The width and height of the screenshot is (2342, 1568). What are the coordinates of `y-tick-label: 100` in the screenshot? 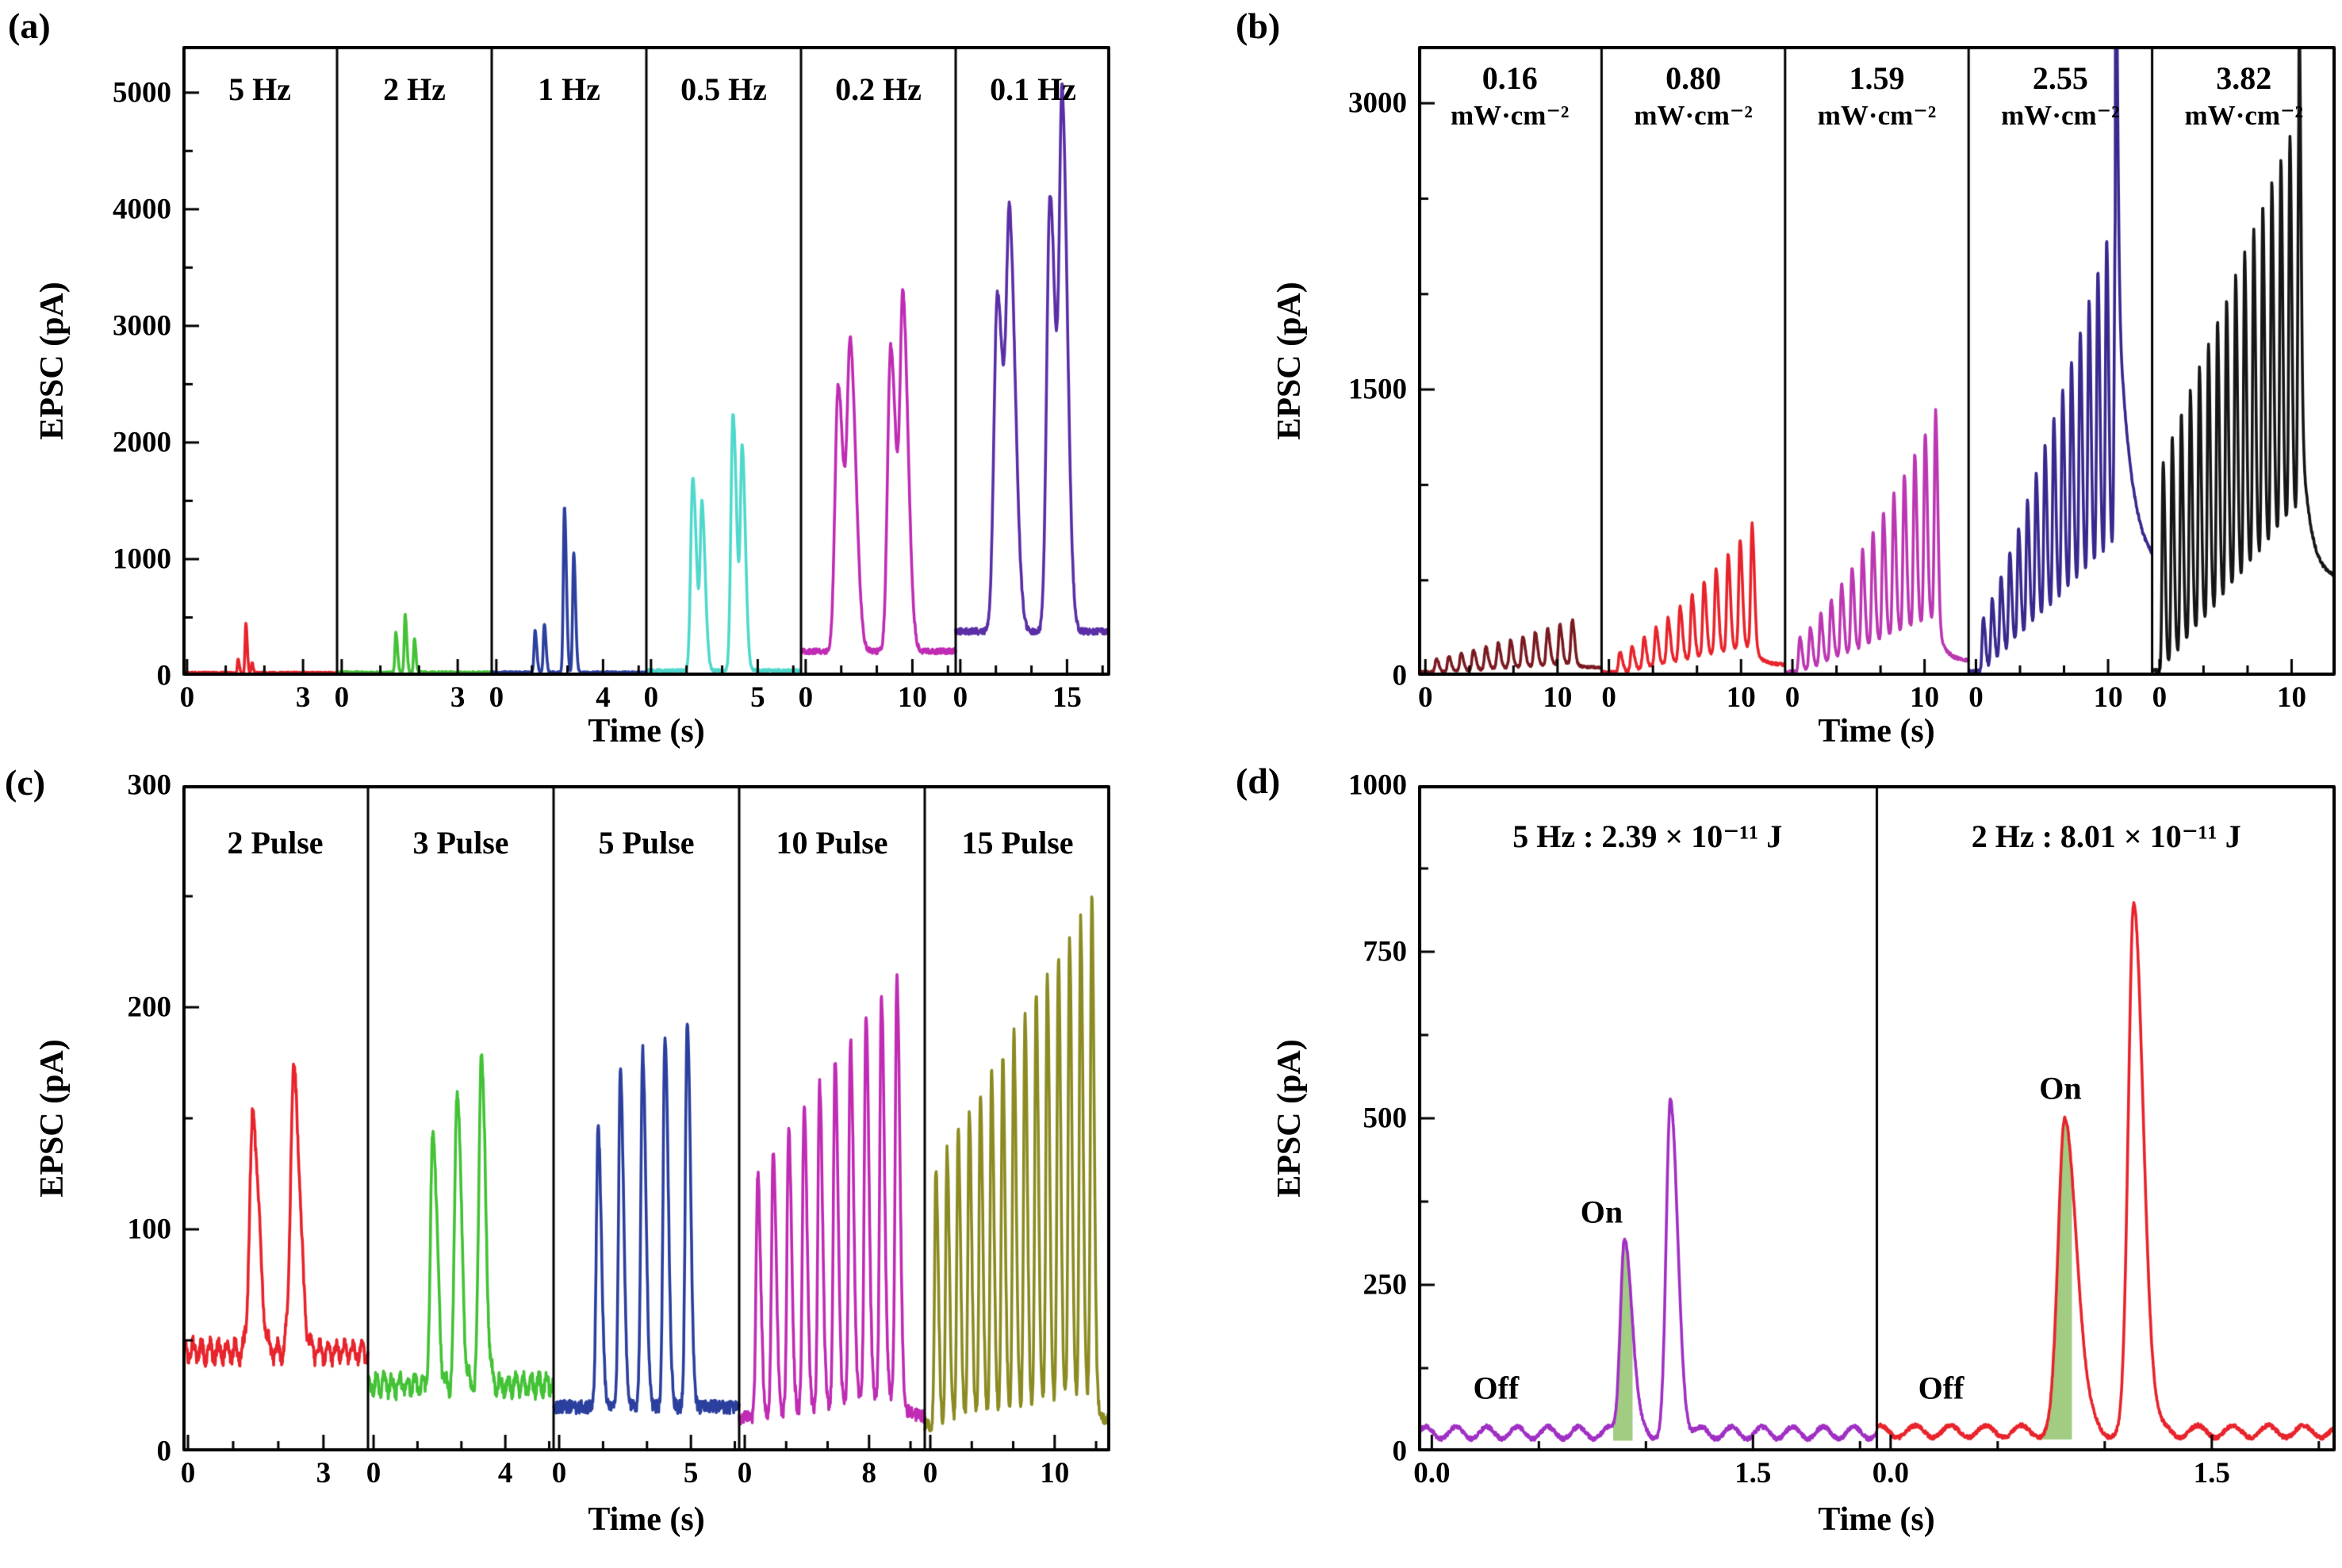 It's located at (149, 1229).